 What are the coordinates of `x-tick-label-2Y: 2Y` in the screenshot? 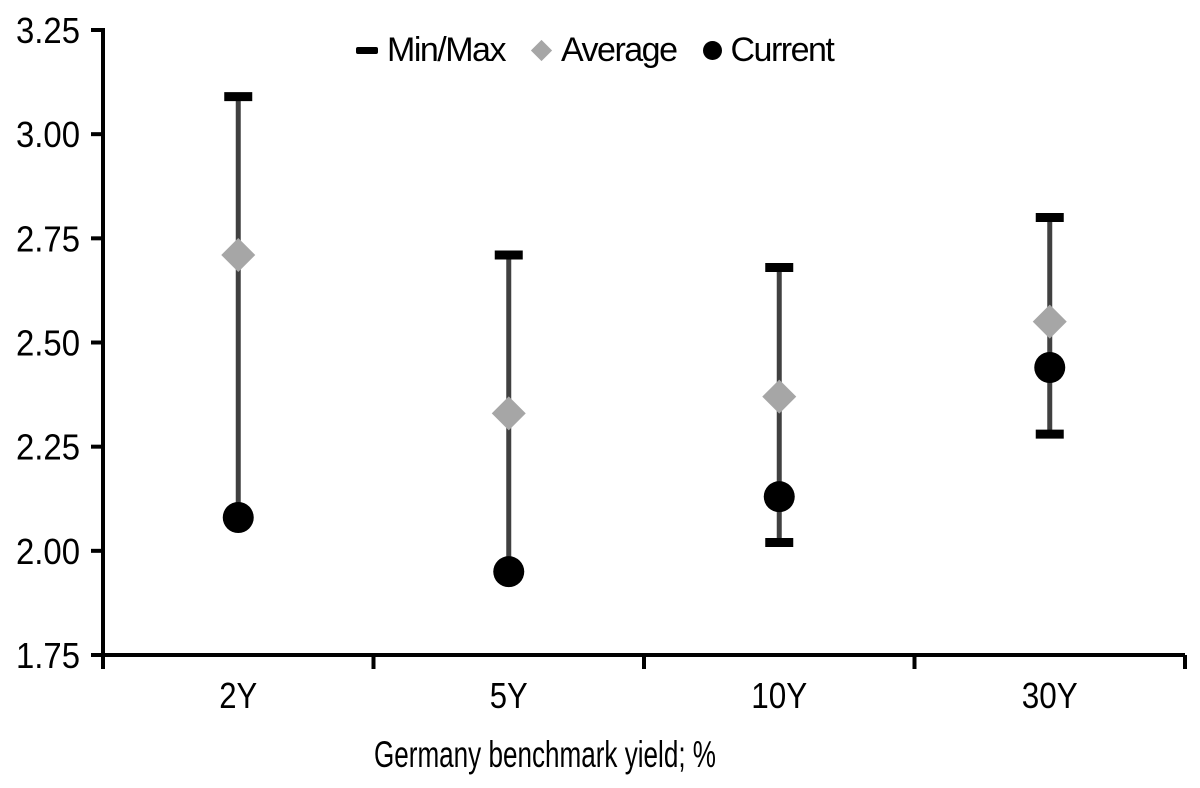 It's located at (238, 695).